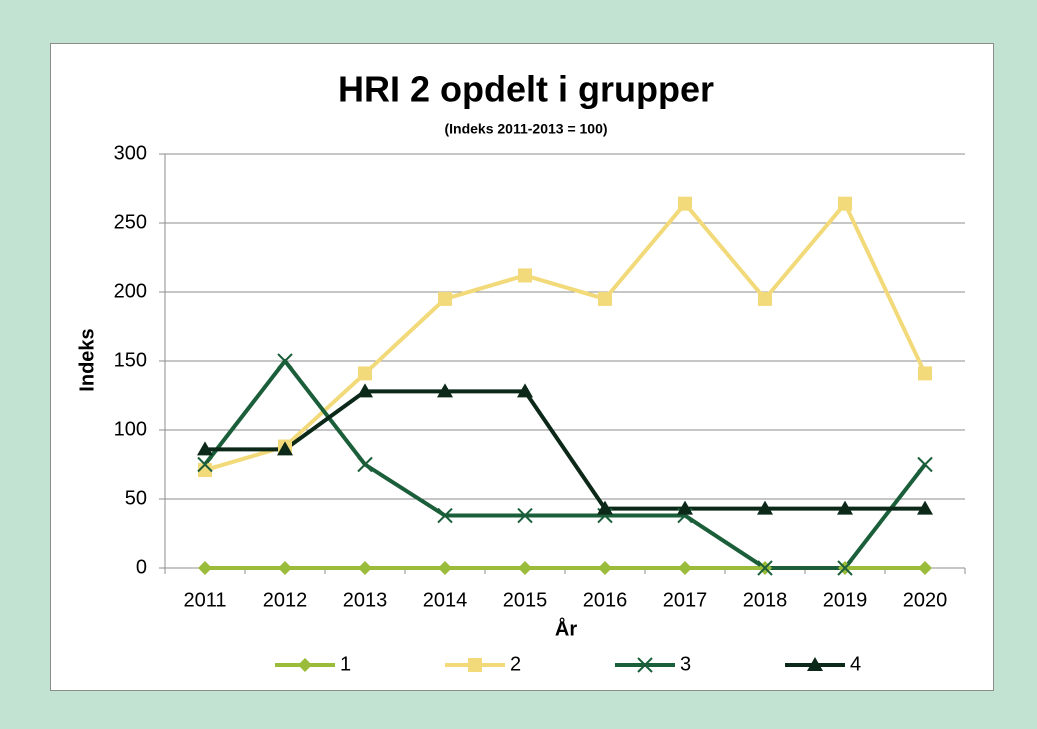 The width and height of the screenshot is (1037, 729). What do you see at coordinates (565, 450) in the screenshot?
I see `series-line` at bounding box center [565, 450].